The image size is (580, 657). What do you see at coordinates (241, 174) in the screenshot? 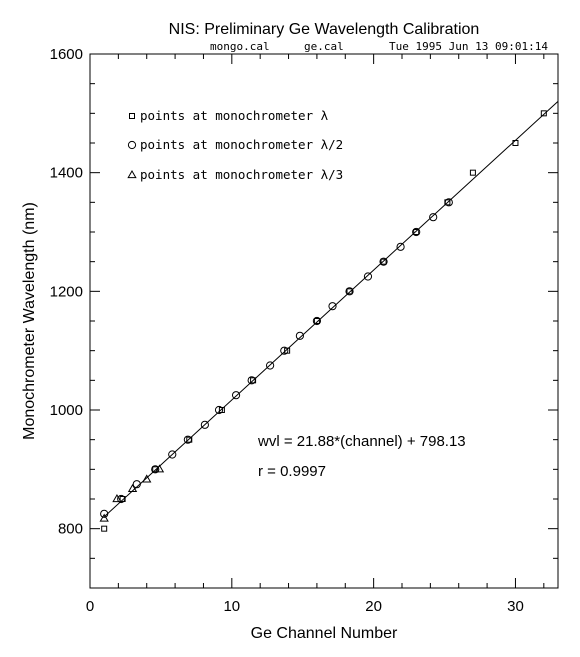
I see `legend-label-lambda-third: points at monochrometer λ/3` at bounding box center [241, 174].